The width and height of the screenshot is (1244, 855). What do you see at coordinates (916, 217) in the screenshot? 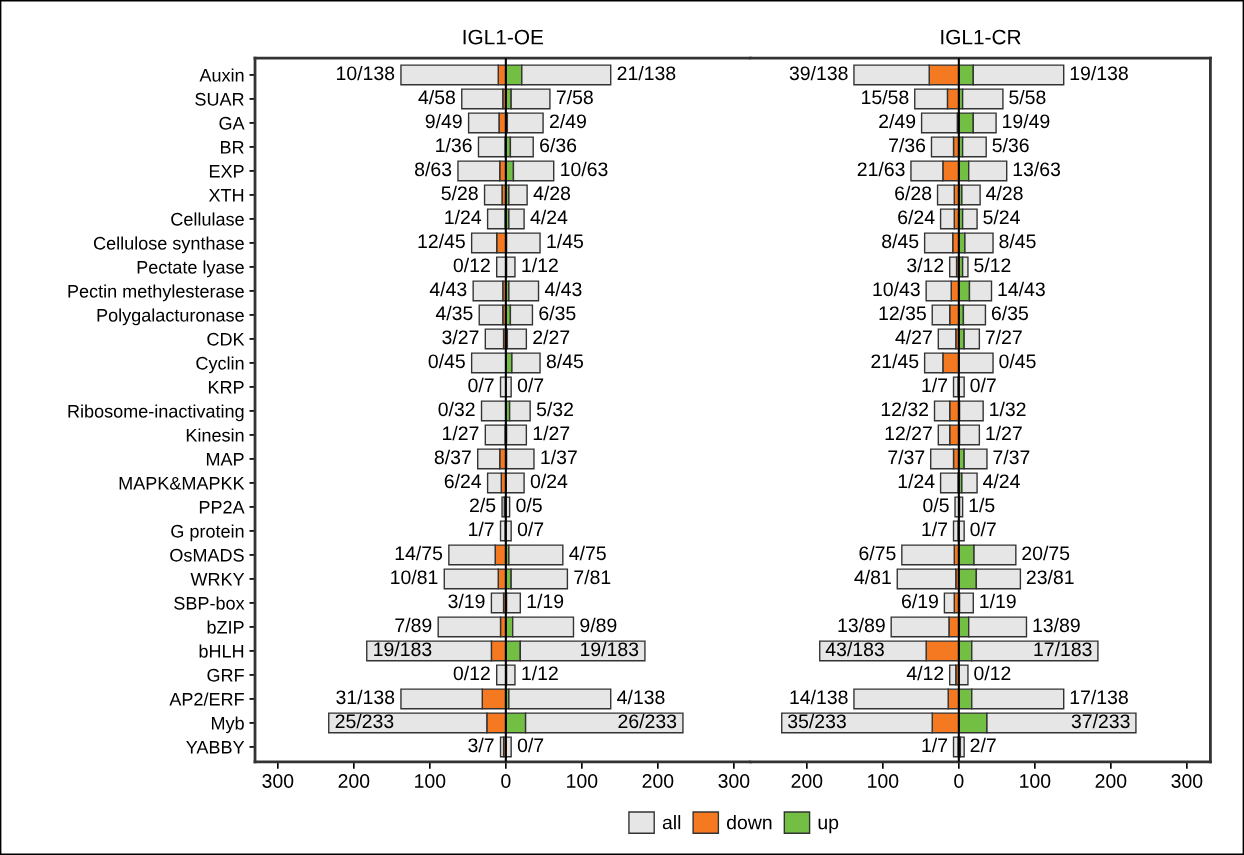
I see `annotation: 6/24` at bounding box center [916, 217].